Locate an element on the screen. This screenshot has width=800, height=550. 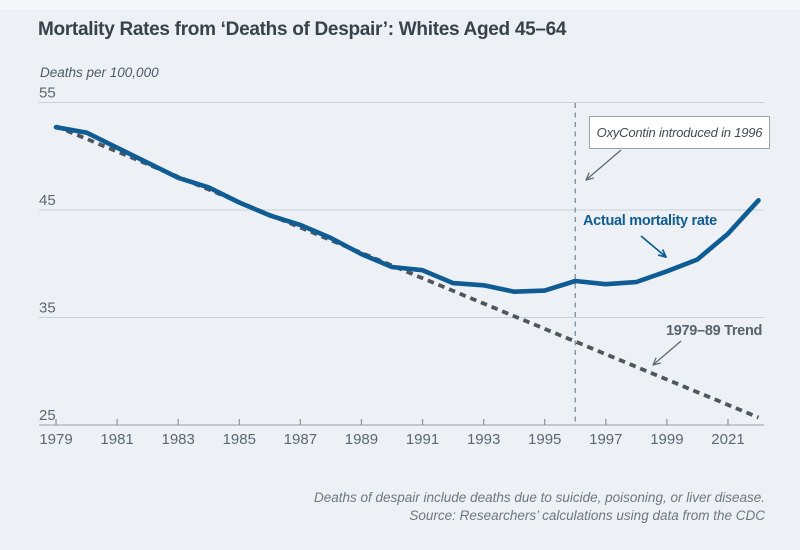
trend-label: 1979–89 Trend is located at coordinates (714, 331).